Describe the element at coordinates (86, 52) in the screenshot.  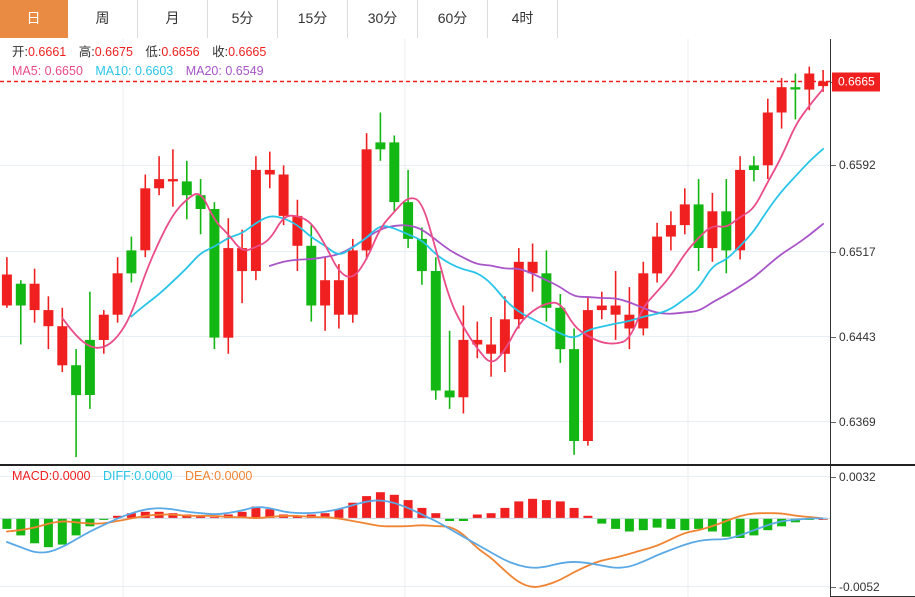
I see `high-label: 高:` at that location.